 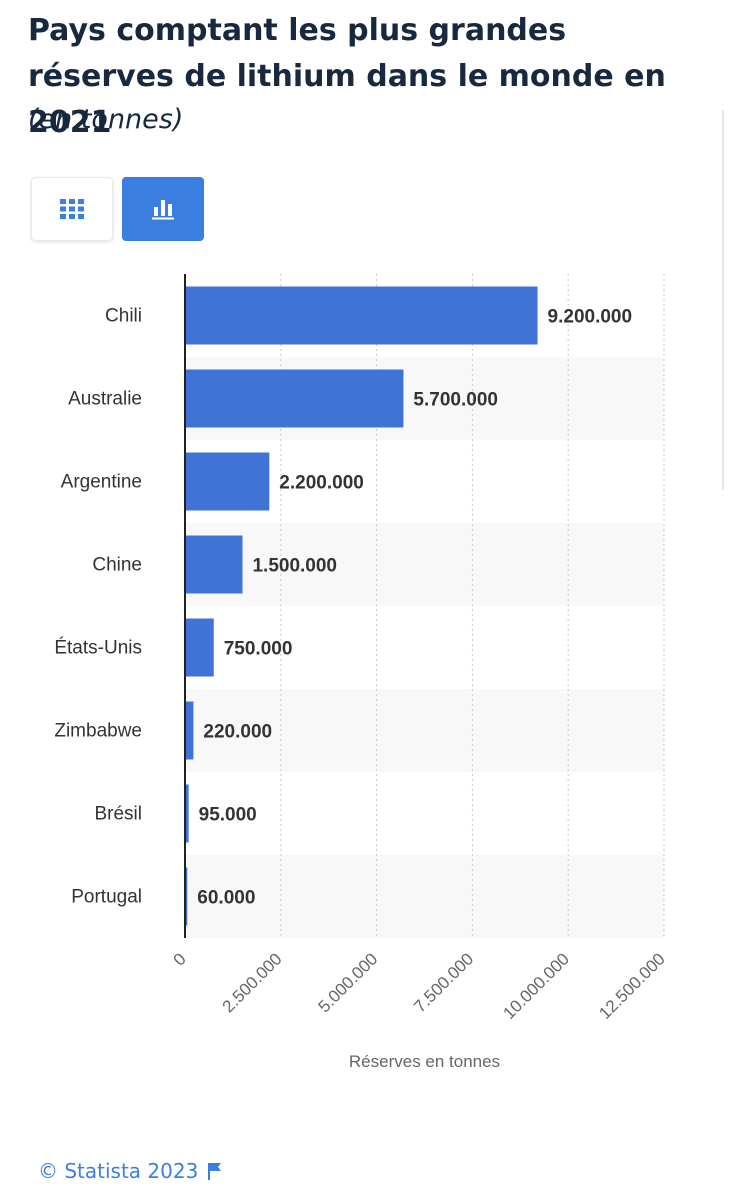 I want to click on category-label: États-Unis, so click(x=98, y=648).